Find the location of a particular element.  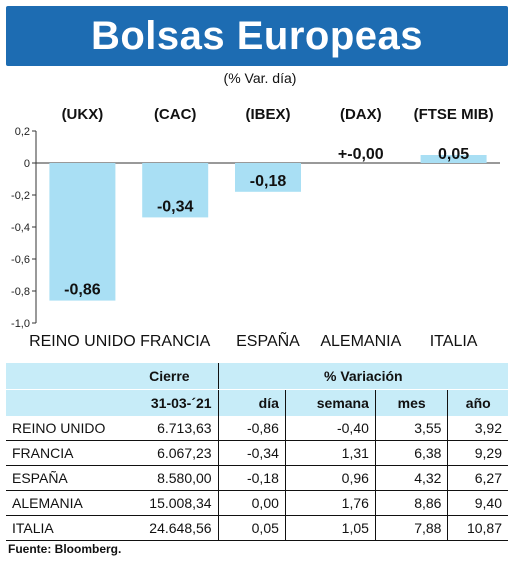

cell-dia: 0,05 is located at coordinates (251, 528).